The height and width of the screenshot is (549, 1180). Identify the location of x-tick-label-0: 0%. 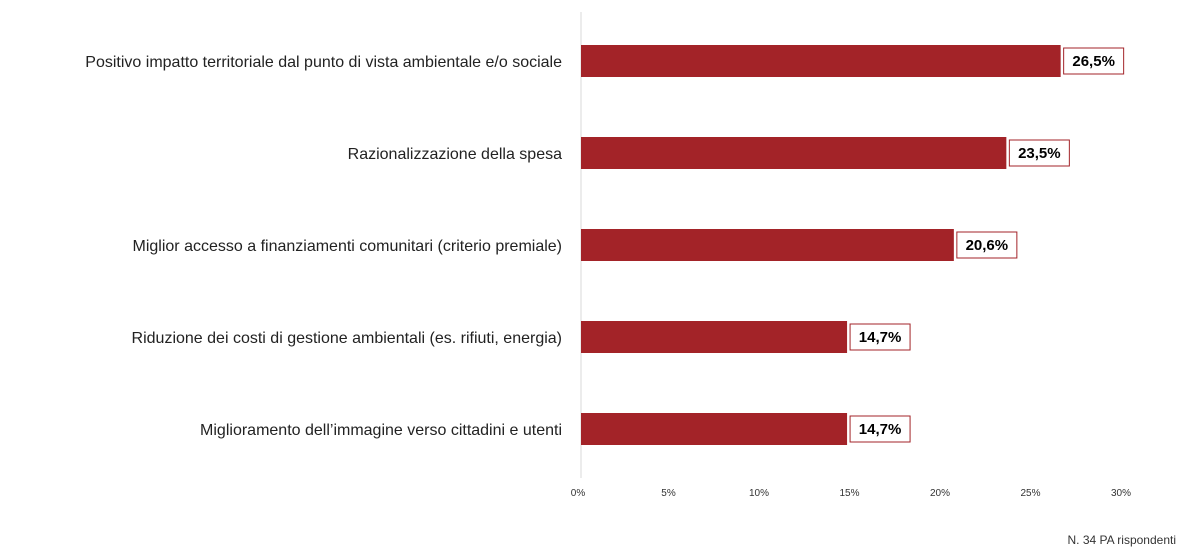
(578, 493).